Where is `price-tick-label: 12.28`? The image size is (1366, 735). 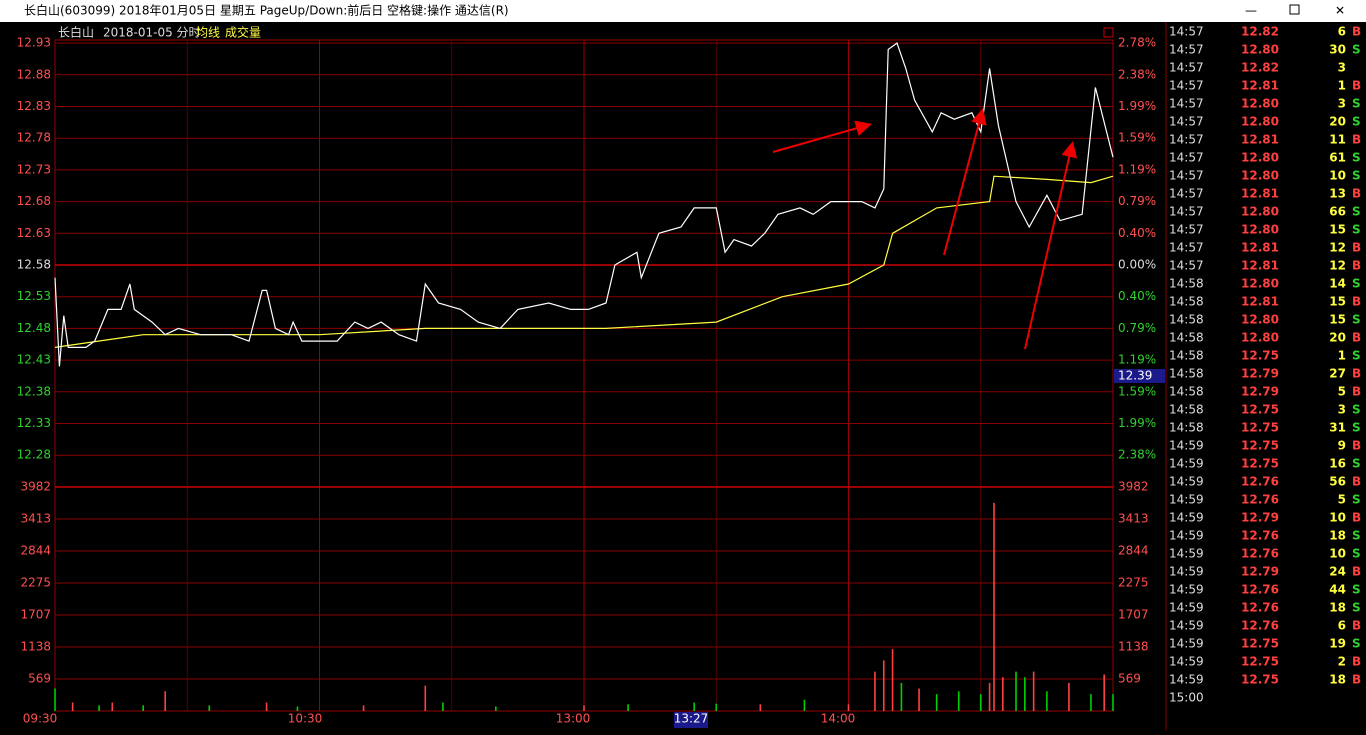 price-tick-label: 12.28 is located at coordinates (34, 455).